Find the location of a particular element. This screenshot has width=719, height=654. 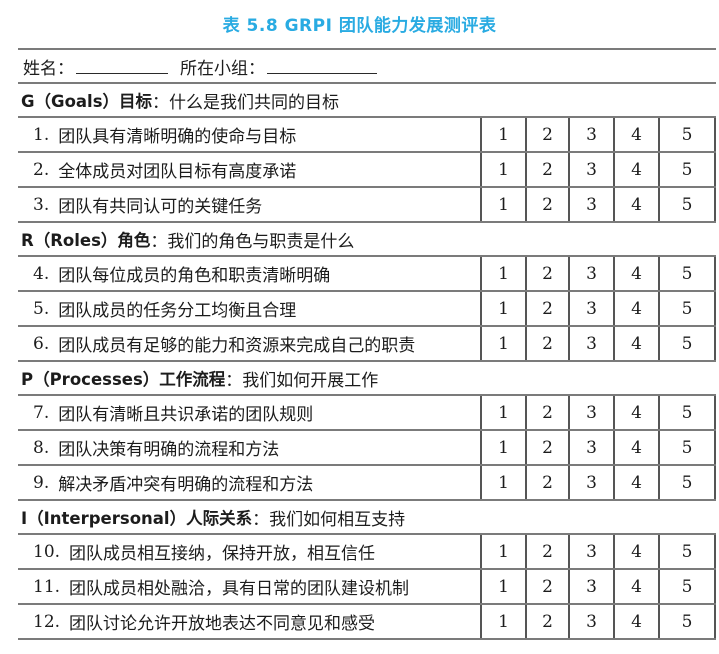

question-cell: 7. 团队有清晰且共识承诺的团队规则 is located at coordinates (249, 412).